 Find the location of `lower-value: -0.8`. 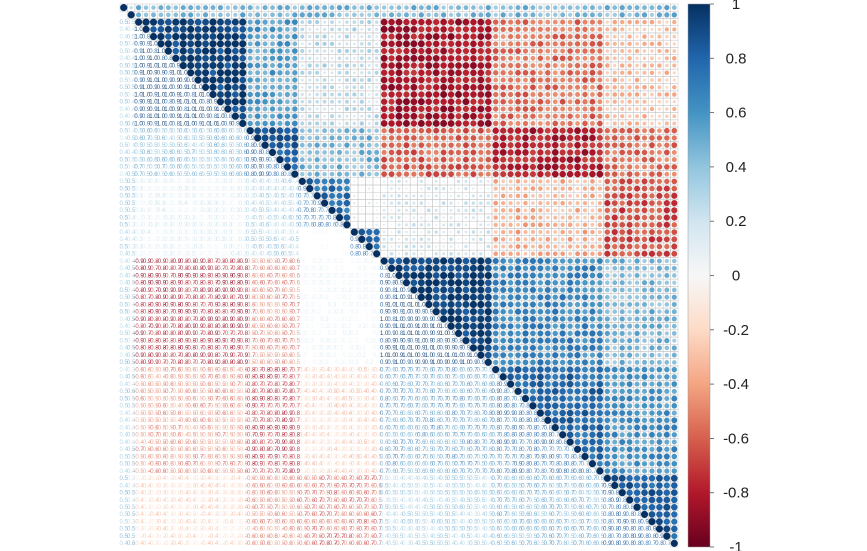

lower-value: -0.8 is located at coordinates (198, 341).